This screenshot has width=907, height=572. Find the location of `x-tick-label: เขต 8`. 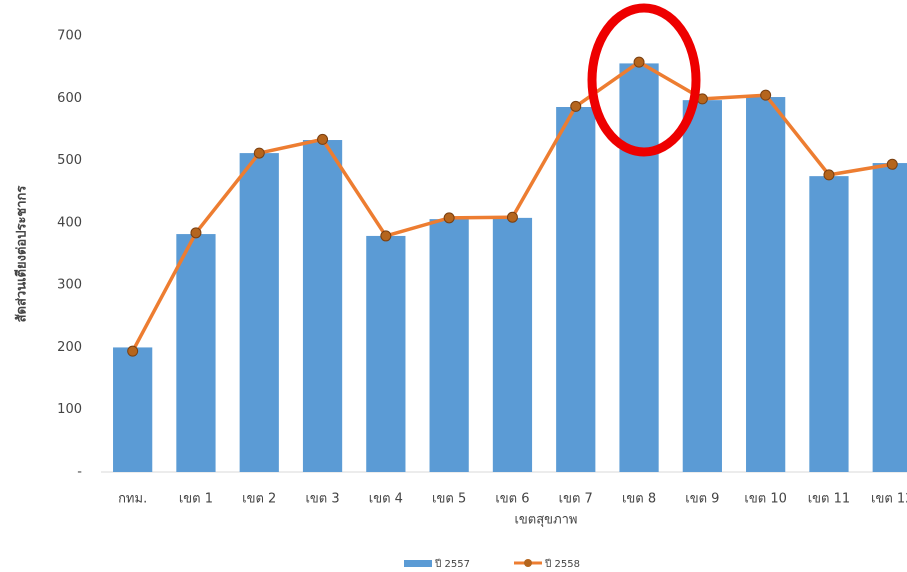

x-tick-label: เขต 8 is located at coordinates (639, 499).